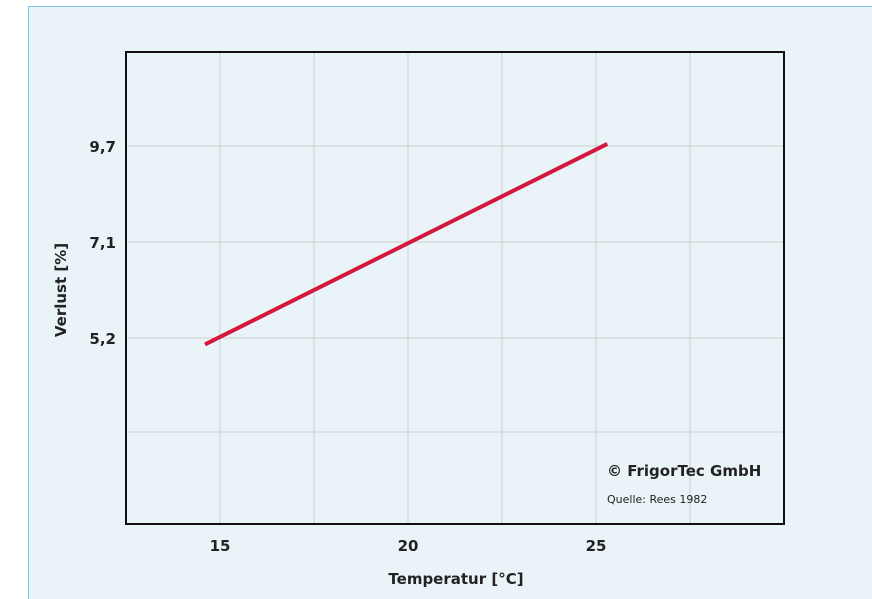  Describe the element at coordinates (102, 339) in the screenshot. I see `y-tick-label: 5,2` at that location.